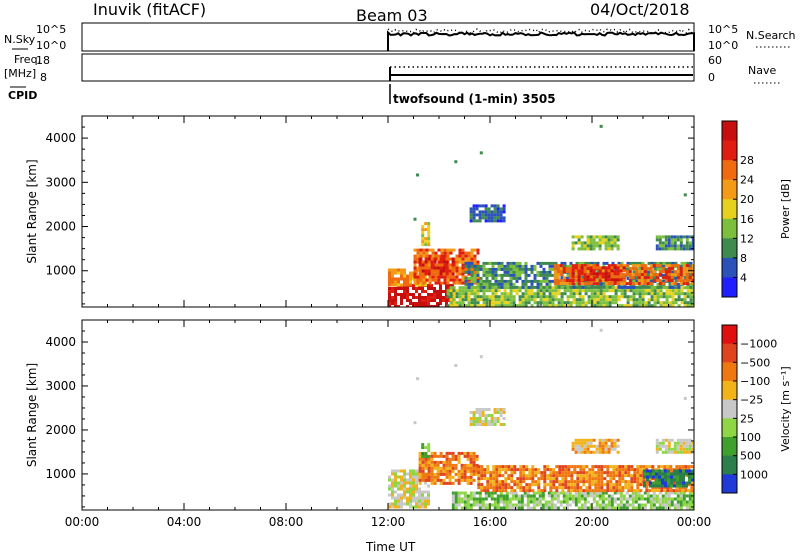  Describe the element at coordinates (43, 77) in the screenshot. I see `freq-tick-low: 8` at that location.